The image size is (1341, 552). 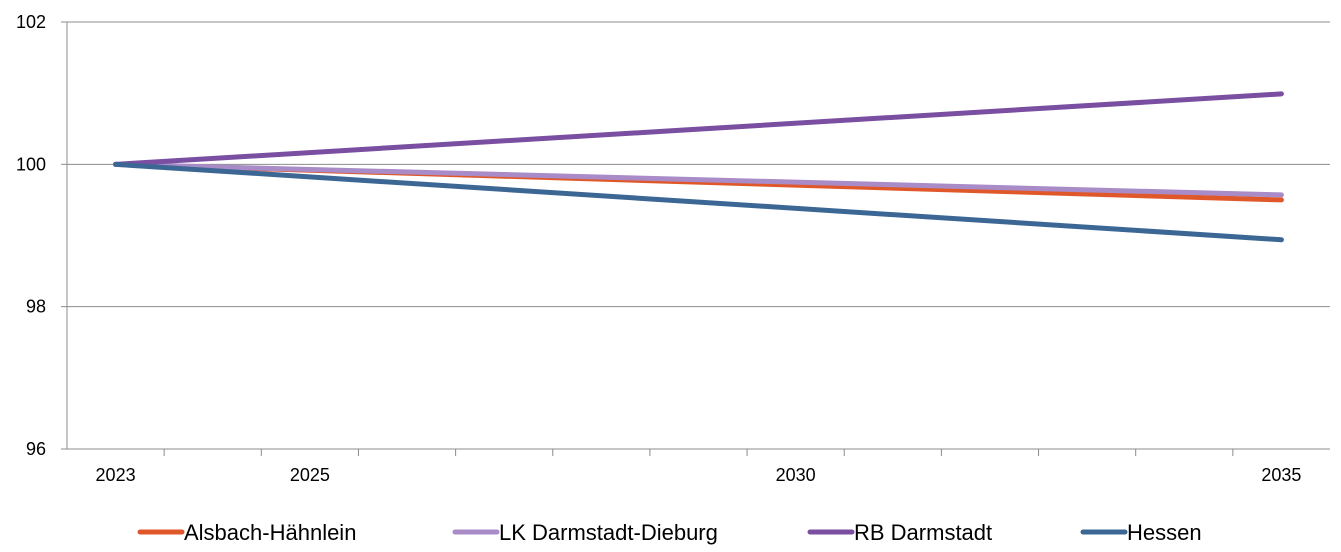 What do you see at coordinates (36, 307) in the screenshot?
I see `y-tick-label: 98` at bounding box center [36, 307].